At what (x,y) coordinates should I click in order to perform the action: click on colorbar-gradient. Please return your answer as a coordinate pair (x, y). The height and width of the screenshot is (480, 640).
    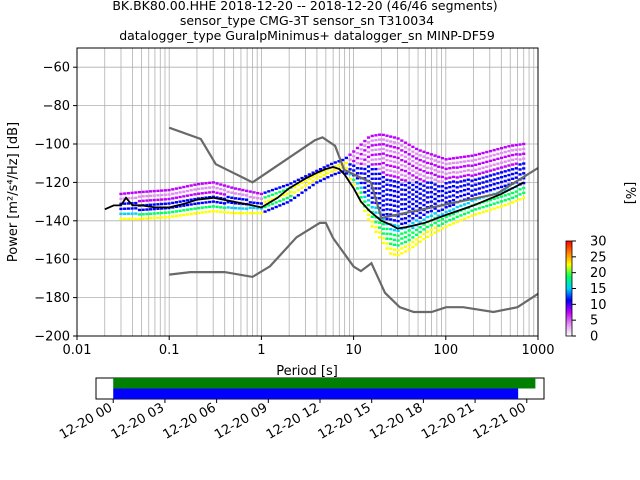
    Looking at the image, I should click on (569, 288).